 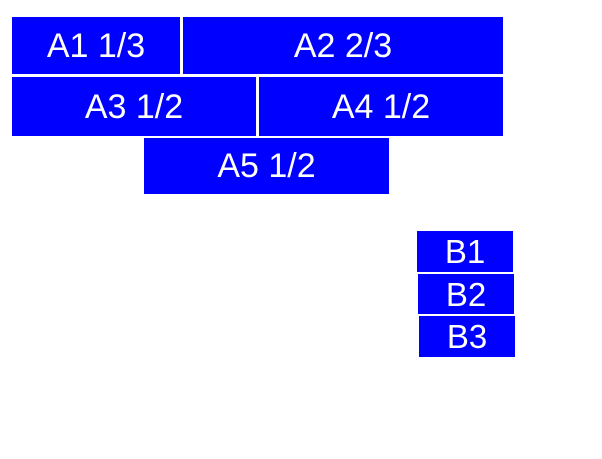 What do you see at coordinates (465, 251) in the screenshot?
I see `box-b1: B1` at bounding box center [465, 251].